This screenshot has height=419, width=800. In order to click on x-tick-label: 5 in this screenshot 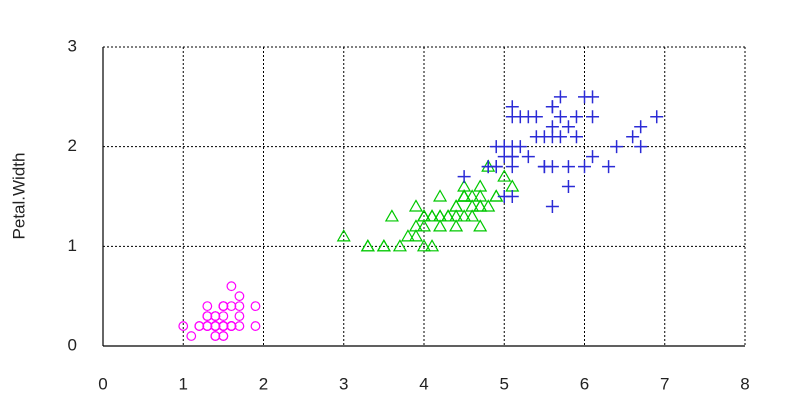, I will do `click(504, 383)`.